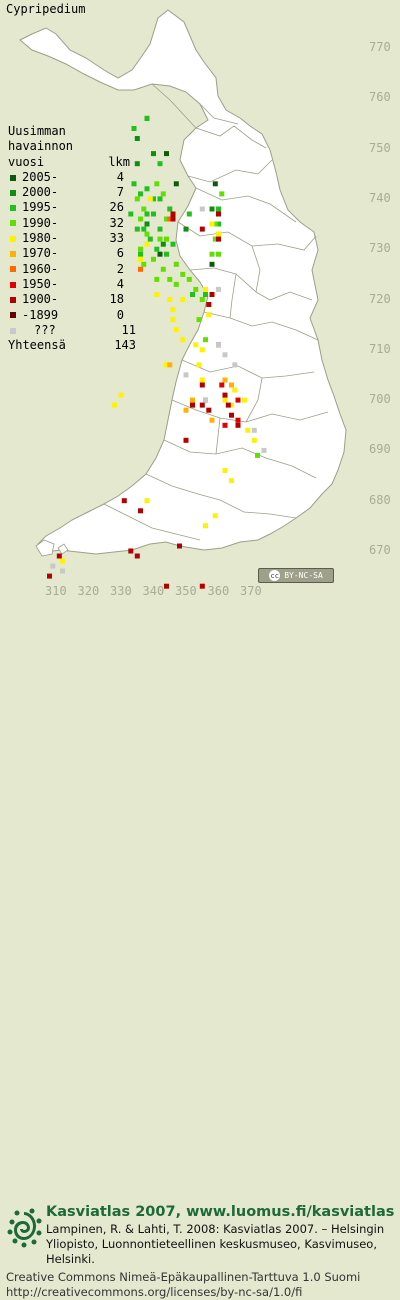  What do you see at coordinates (116, 238) in the screenshot?
I see `legend-count: 33` at bounding box center [116, 238].